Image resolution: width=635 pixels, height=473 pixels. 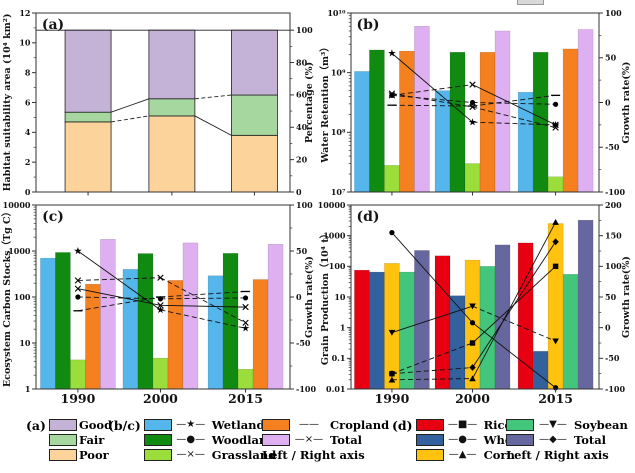 I want to click on legend-group-a: (a) Good Fair Poor, so click(x=69, y=439).